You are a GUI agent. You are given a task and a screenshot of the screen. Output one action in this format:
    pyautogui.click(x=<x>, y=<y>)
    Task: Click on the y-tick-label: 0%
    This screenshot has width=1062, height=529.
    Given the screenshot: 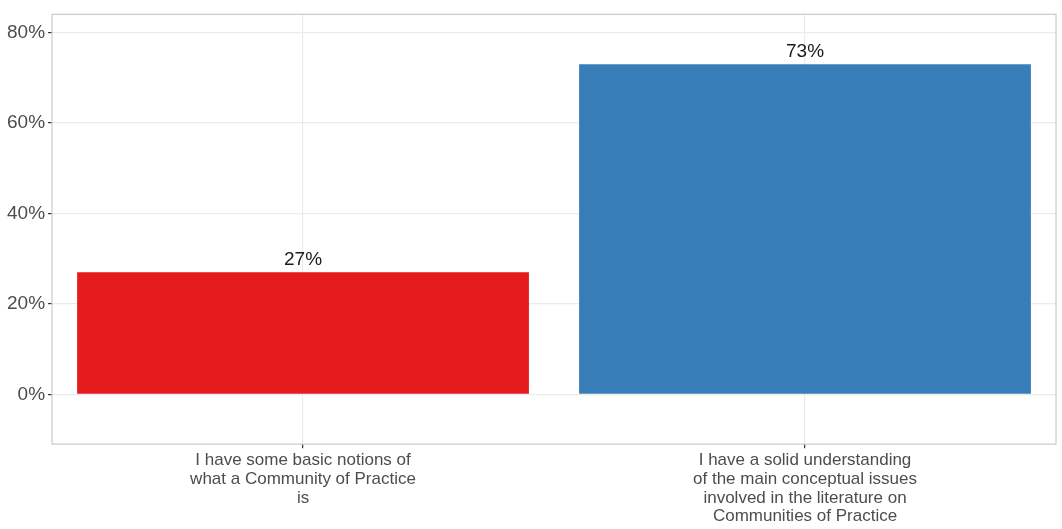 What is the action you would take?
    pyautogui.click(x=31, y=393)
    